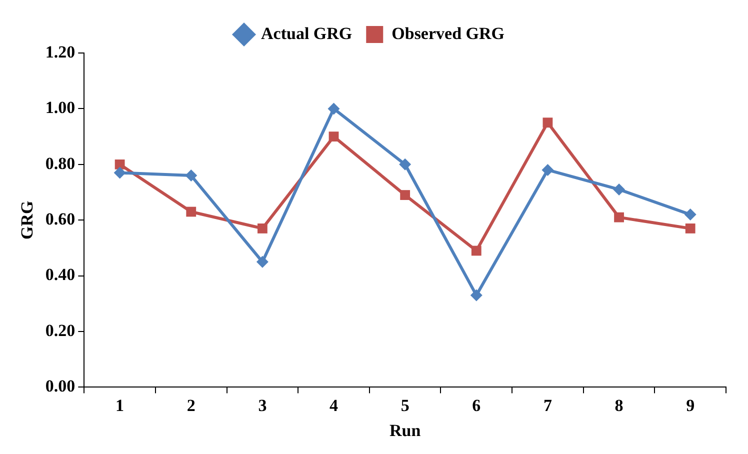 The image size is (748, 454). What do you see at coordinates (334, 405) in the screenshot?
I see `x-tick-label: 4` at bounding box center [334, 405].